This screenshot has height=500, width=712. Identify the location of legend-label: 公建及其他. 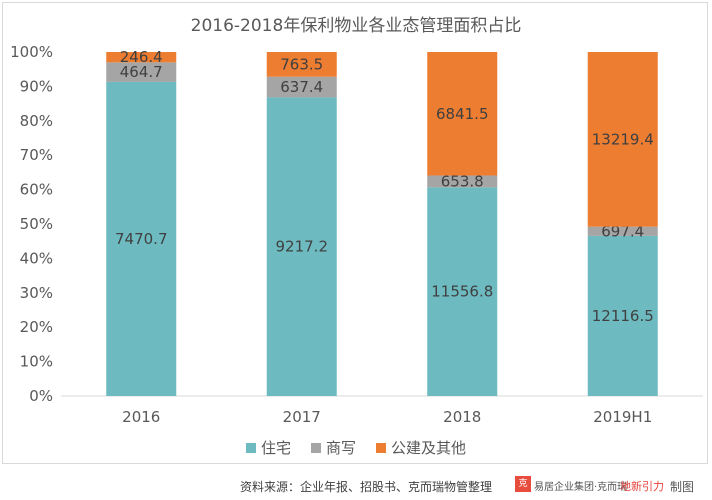
(429, 448).